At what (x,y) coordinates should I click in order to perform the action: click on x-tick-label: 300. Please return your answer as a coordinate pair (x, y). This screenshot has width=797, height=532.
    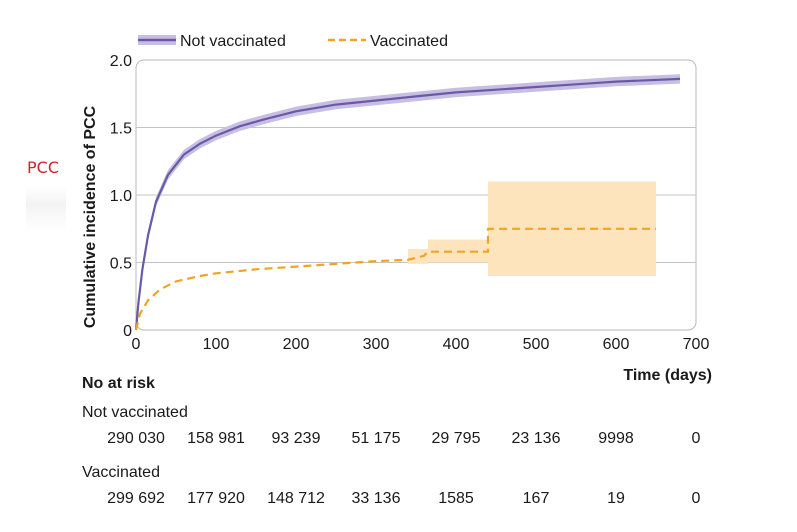
    Looking at the image, I should click on (376, 344).